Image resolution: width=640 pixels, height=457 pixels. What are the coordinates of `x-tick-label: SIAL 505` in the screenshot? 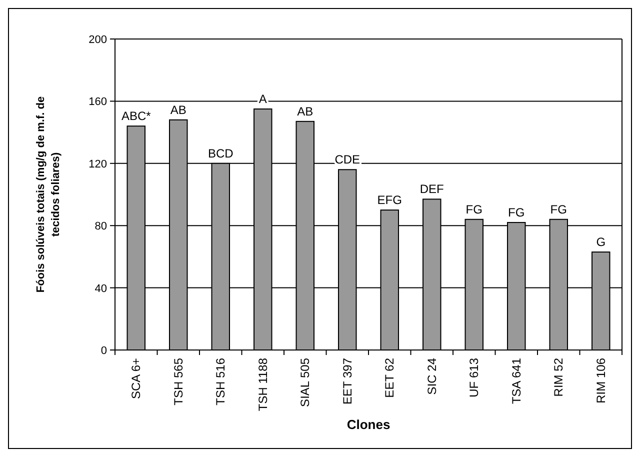 It's located at (305, 382).